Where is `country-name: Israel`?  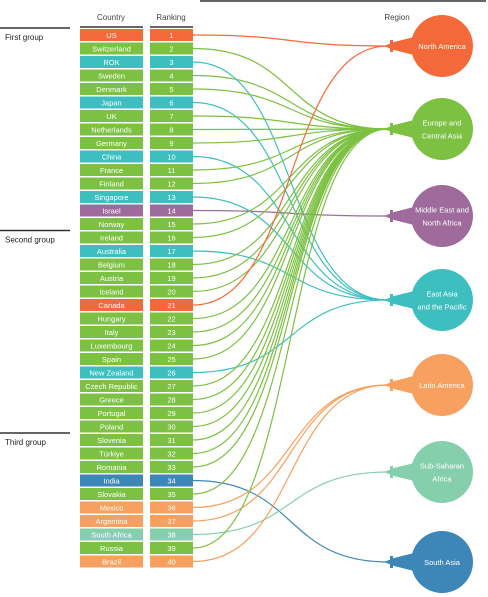
country-name: Israel is located at coordinates (111, 211).